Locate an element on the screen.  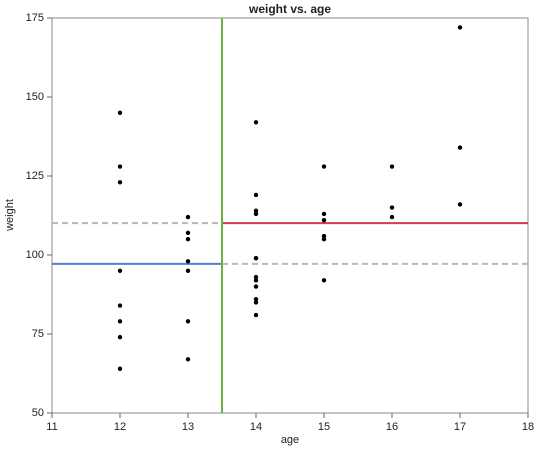
y-tick-label: 125 is located at coordinates (35, 176).